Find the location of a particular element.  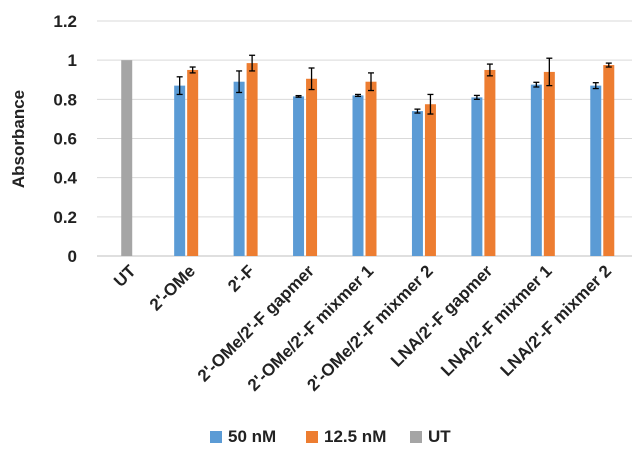

x-category-label: UT is located at coordinates (125, 276).